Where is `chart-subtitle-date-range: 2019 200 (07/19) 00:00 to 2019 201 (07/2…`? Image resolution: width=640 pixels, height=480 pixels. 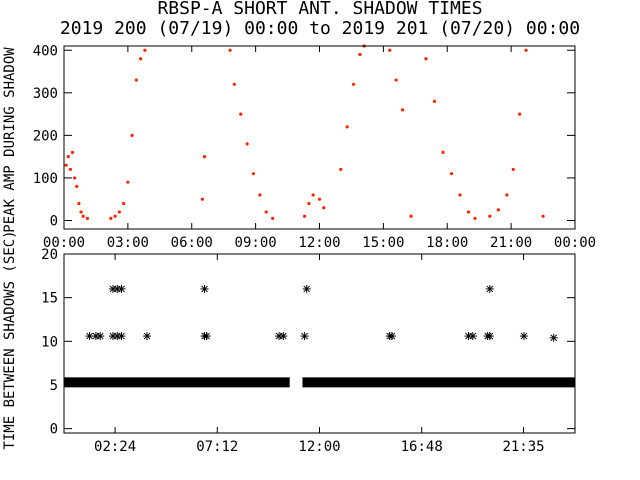
chart-subtitle-date-range: 2019 200 (07/19) 00:00 to 2019 201 (07/2… is located at coordinates (320, 28).